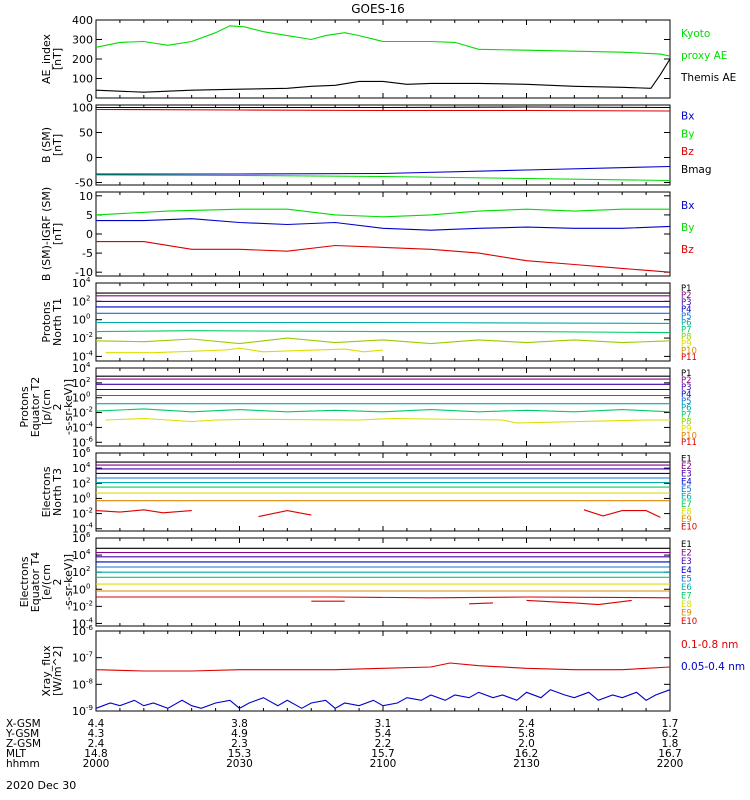 Image resolution: width=750 pixels, height=800 pixels. Describe the element at coordinates (89, 234) in the screenshot. I see `y-tick-label: 0` at that location.